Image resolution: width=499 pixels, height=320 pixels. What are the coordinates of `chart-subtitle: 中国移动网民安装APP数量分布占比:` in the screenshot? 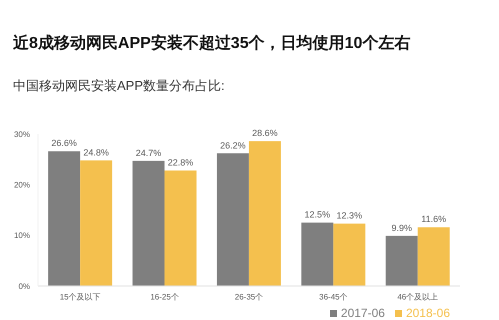 It's located at (119, 86).